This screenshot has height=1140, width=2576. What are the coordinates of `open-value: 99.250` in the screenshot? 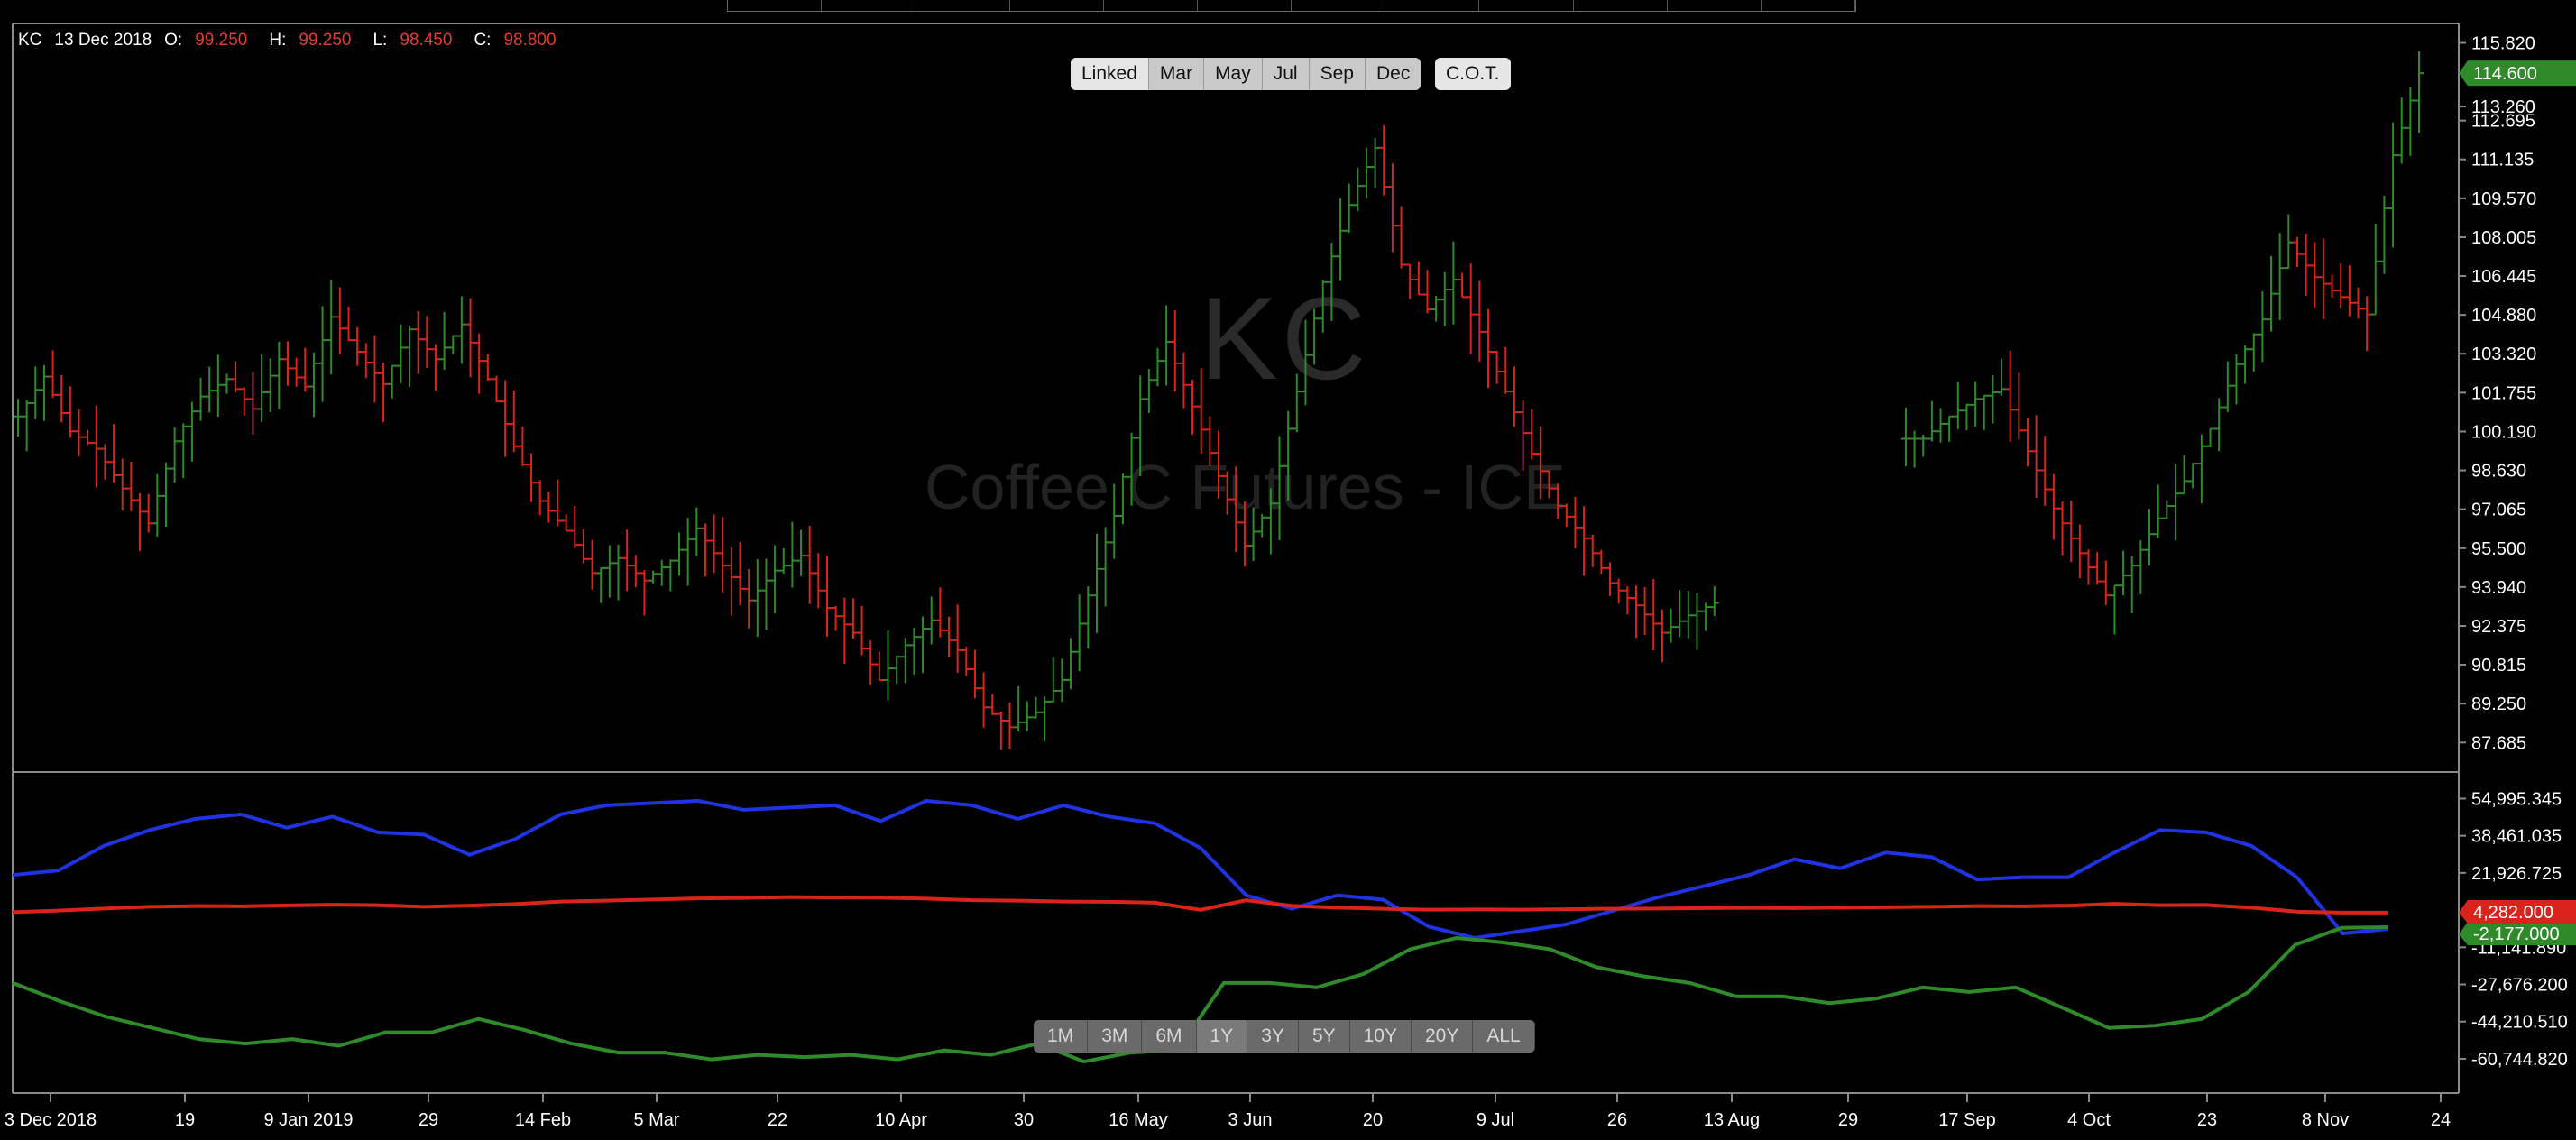 It's located at (221, 40).